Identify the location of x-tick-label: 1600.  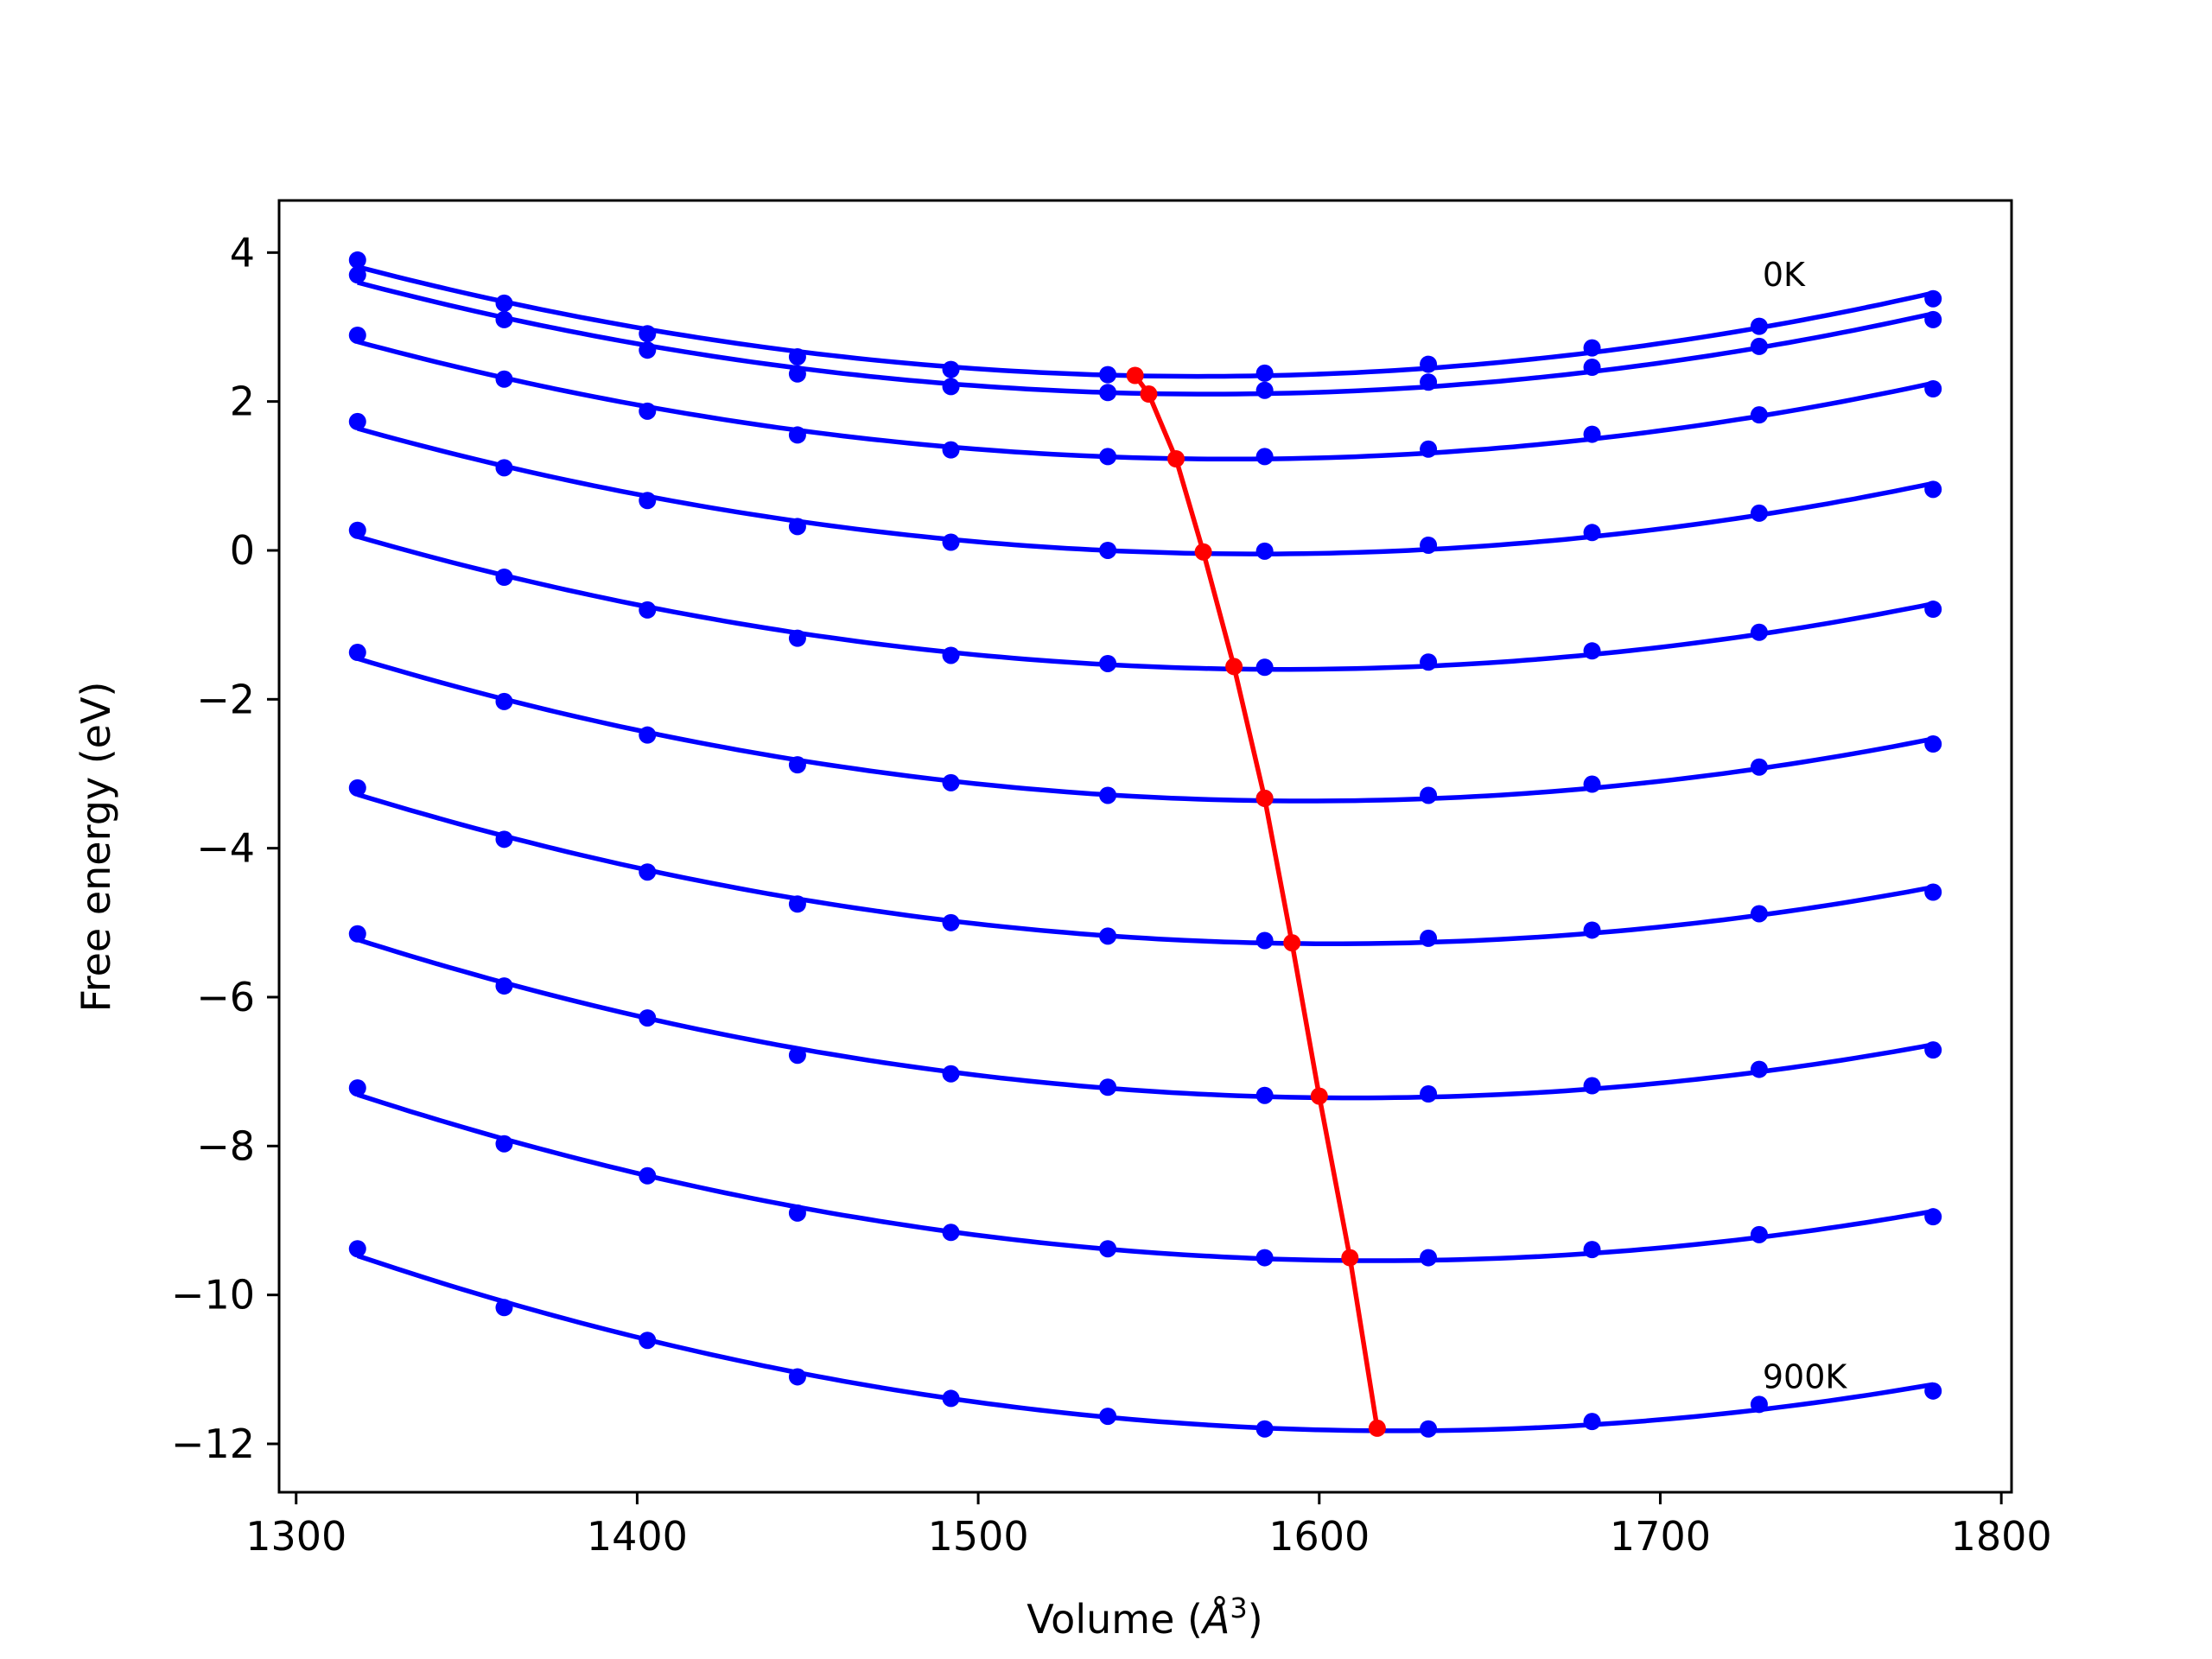
(1319, 1536).